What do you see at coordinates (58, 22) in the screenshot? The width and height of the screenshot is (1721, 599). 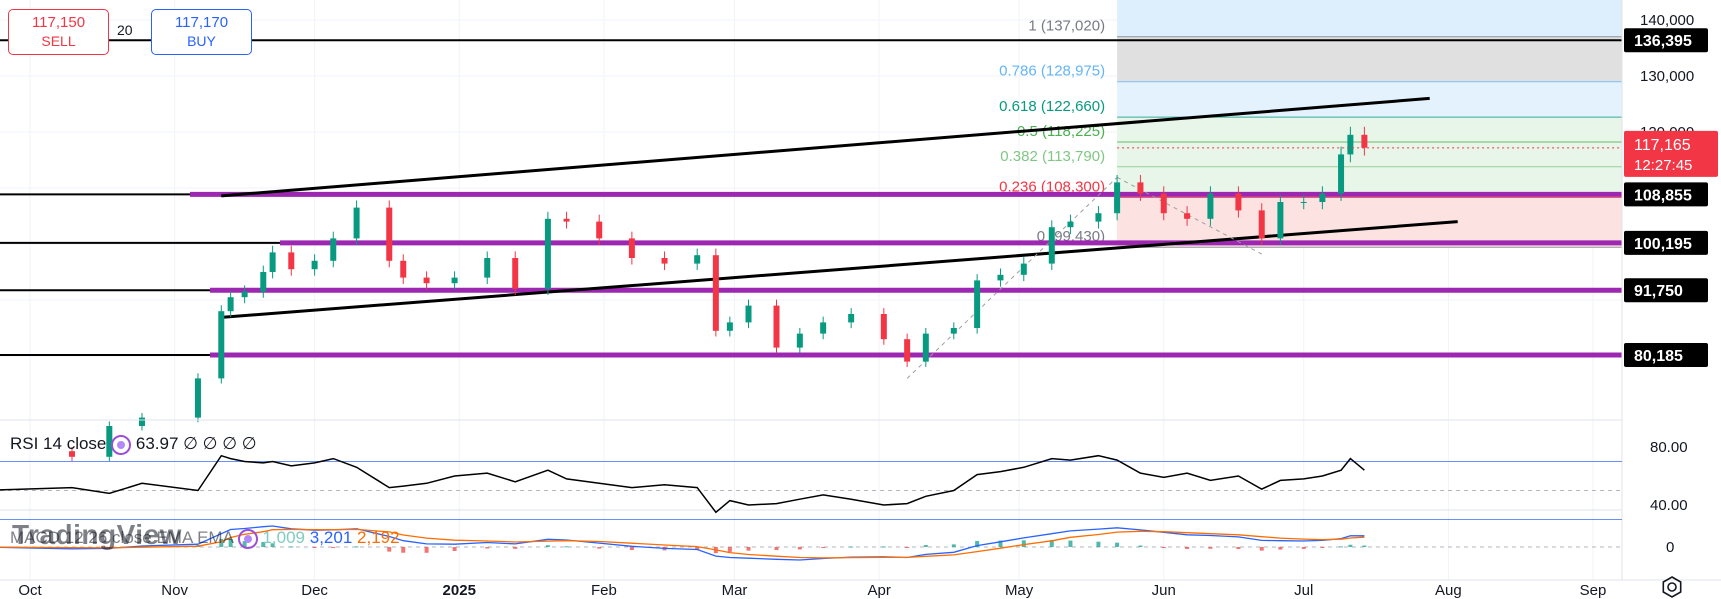 I see `sell-price: 117,150` at bounding box center [58, 22].